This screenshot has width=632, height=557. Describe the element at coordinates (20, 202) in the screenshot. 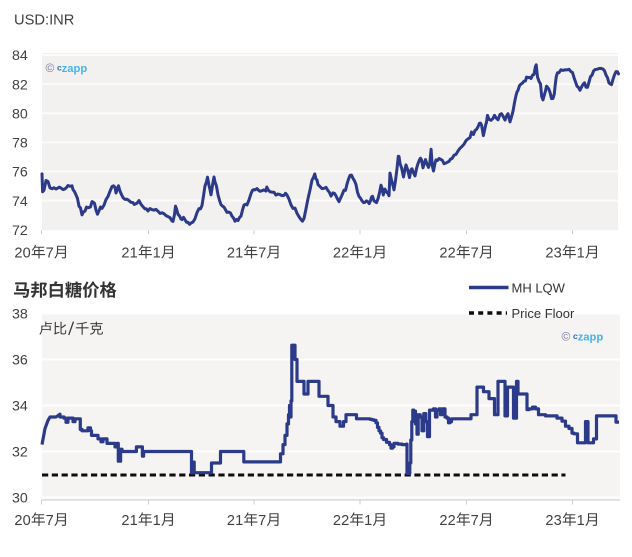

I see `svg-text: 74` at that location.